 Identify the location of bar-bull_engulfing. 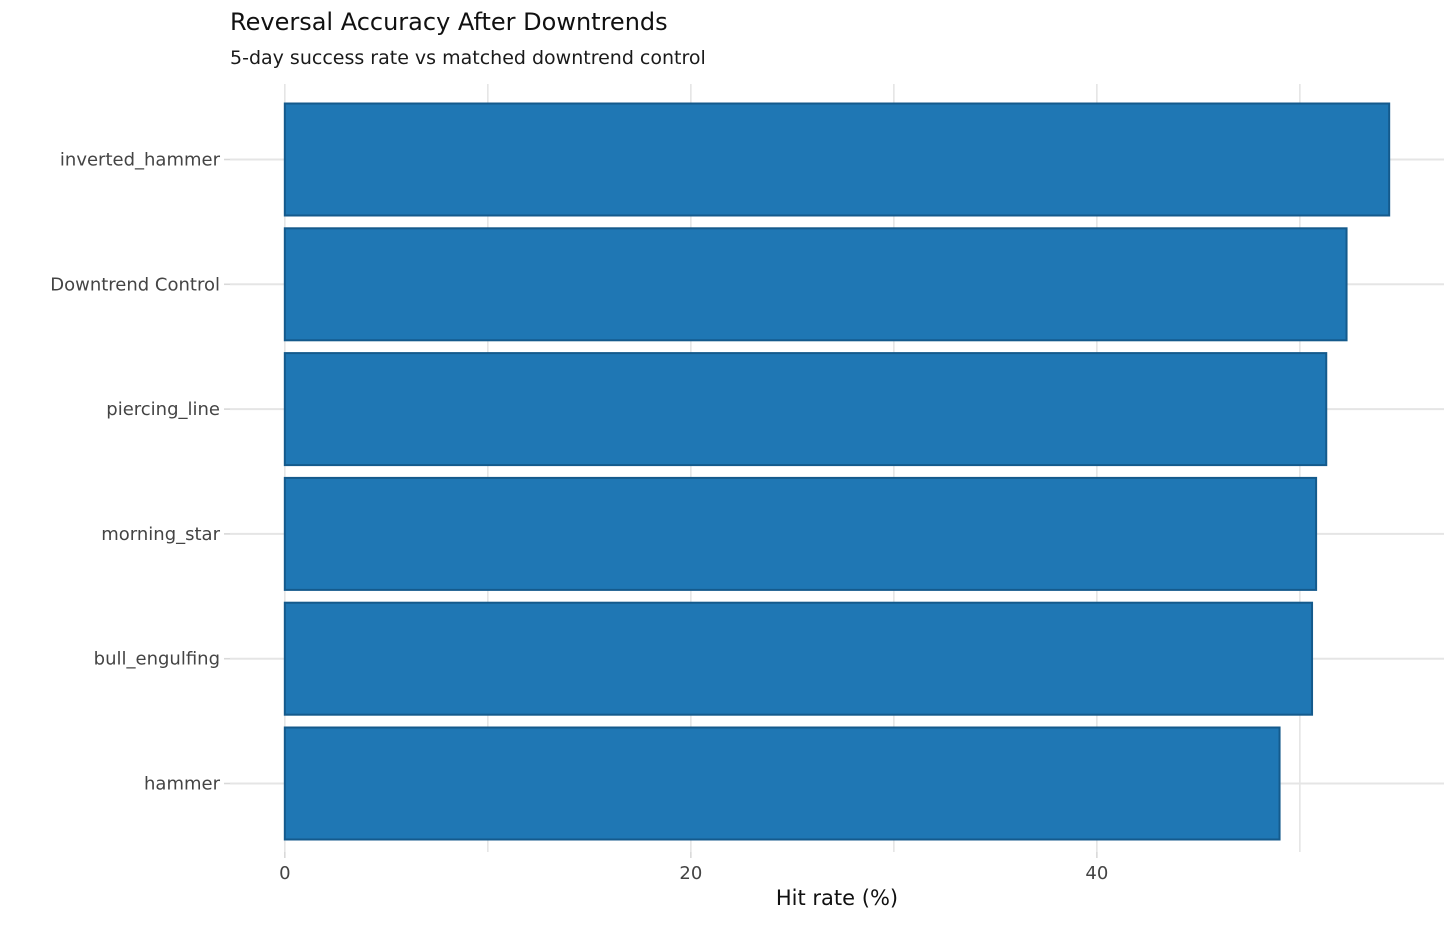
(798, 658).